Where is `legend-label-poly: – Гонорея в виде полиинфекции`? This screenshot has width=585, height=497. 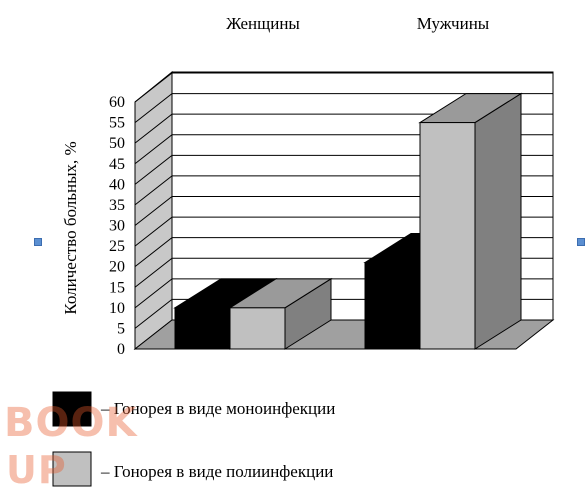
legend-label-poly: – Гонорея в виде полиинфекции is located at coordinates (216, 471).